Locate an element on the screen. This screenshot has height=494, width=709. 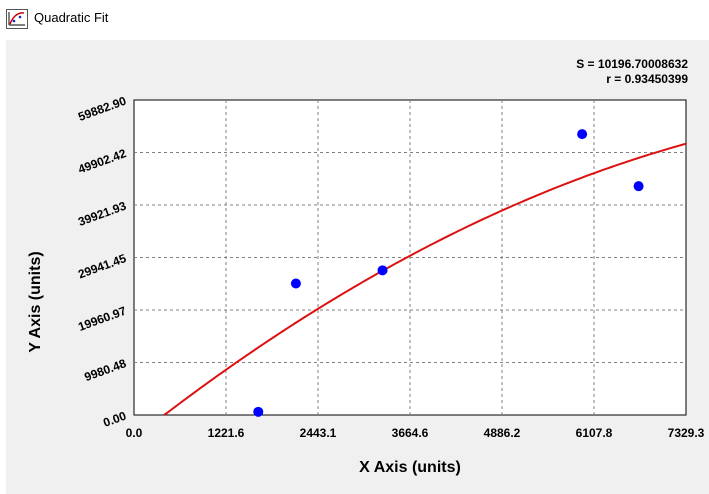
x-tick-labels: 0.0 1221.6 2443.1 3664.6 4886.2 6107.8 7329.3 is located at coordinates (415, 433).